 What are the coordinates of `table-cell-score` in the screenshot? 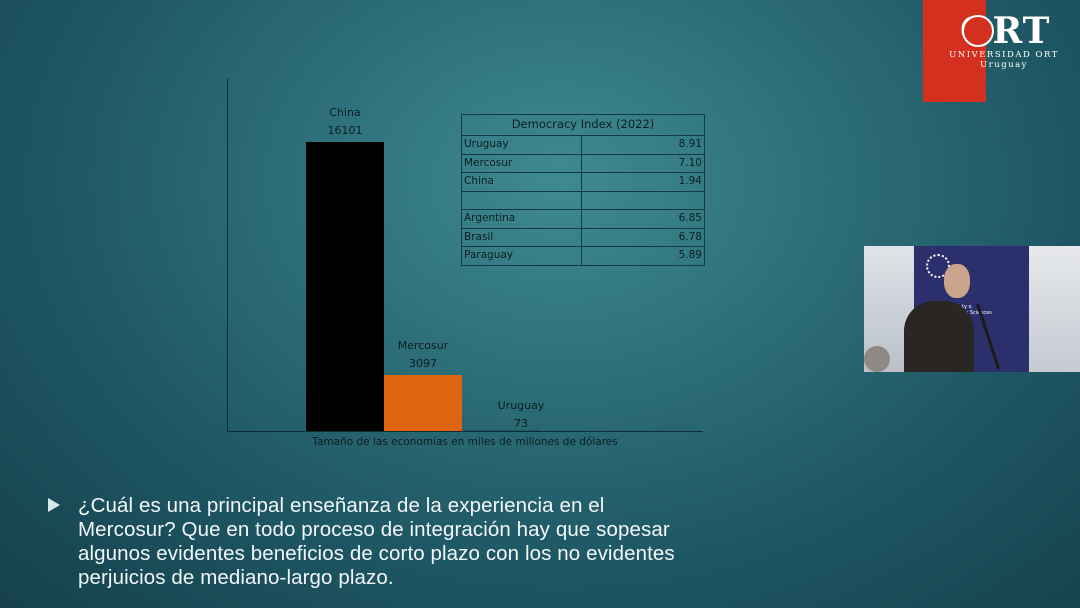 It's located at (643, 200).